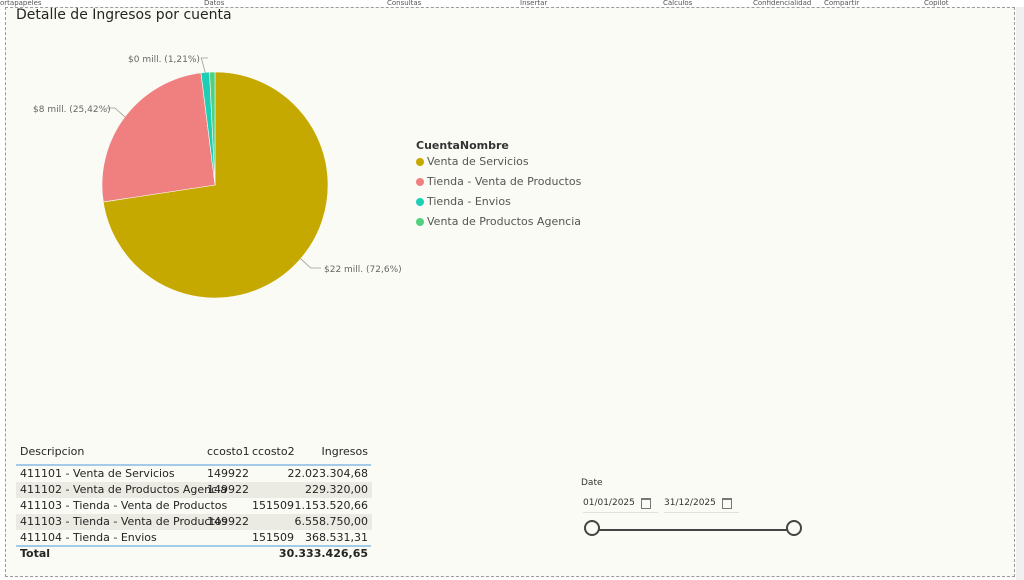  I want to click on date-range-track, so click(693, 530).